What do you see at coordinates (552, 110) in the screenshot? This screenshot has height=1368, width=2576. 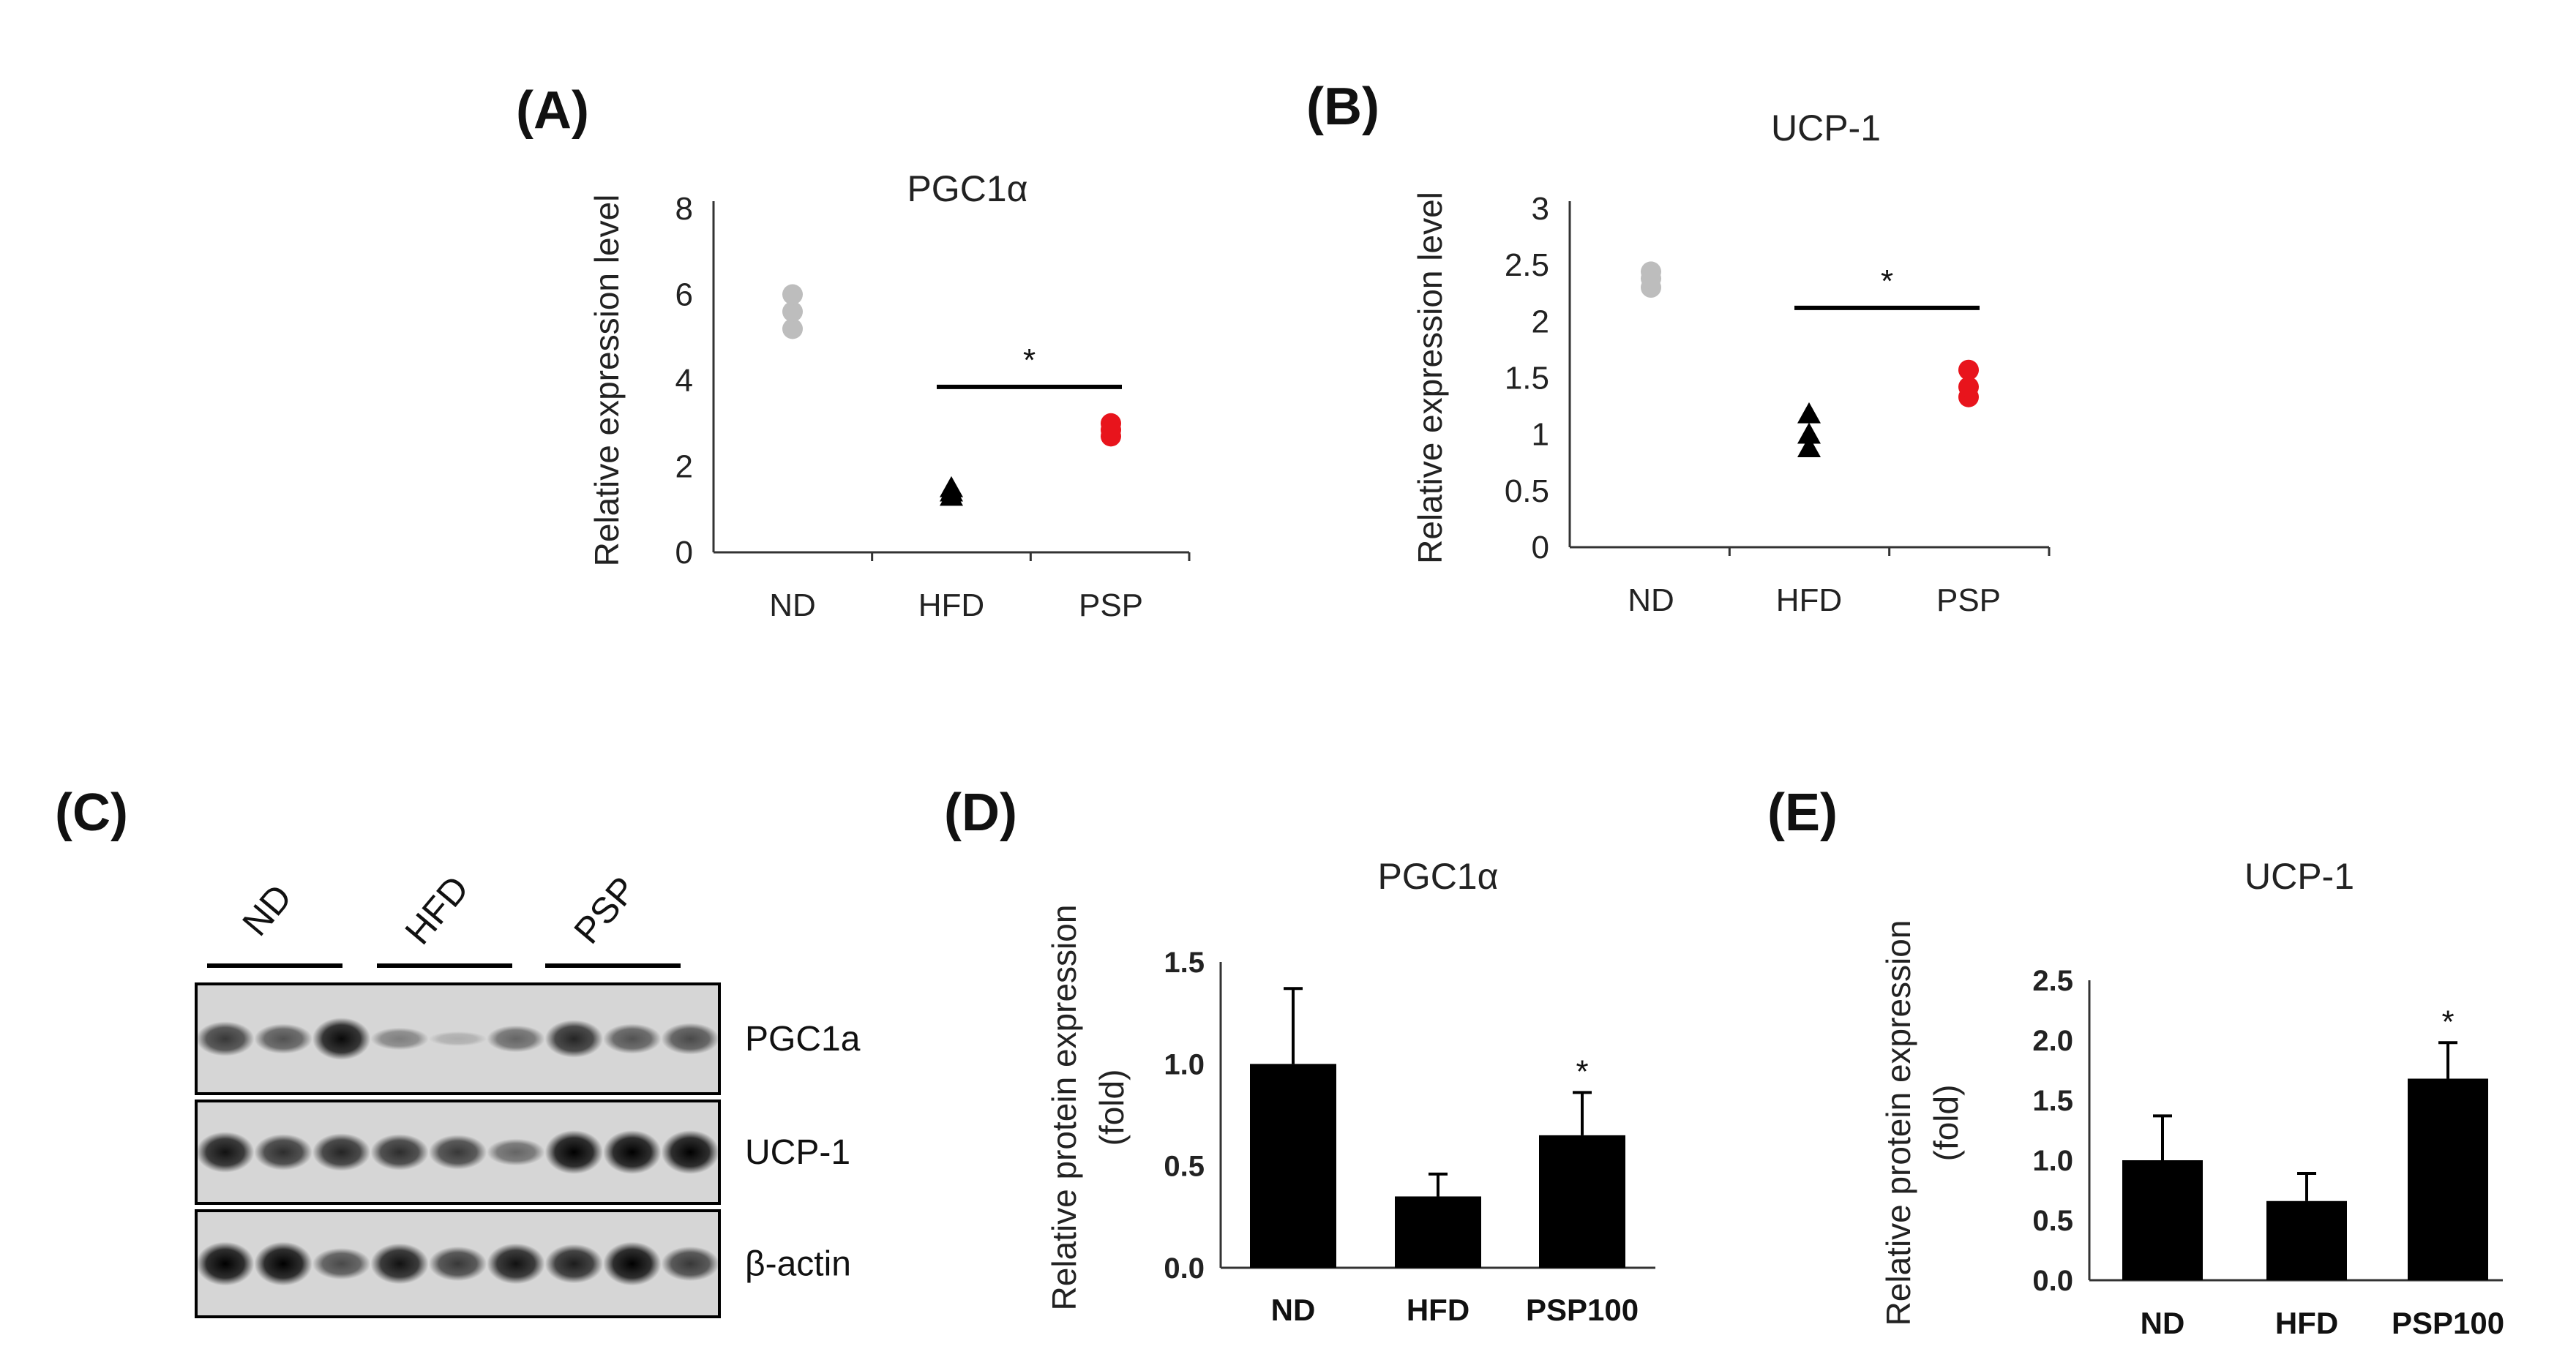 I see `panel-label-a: (A)` at bounding box center [552, 110].